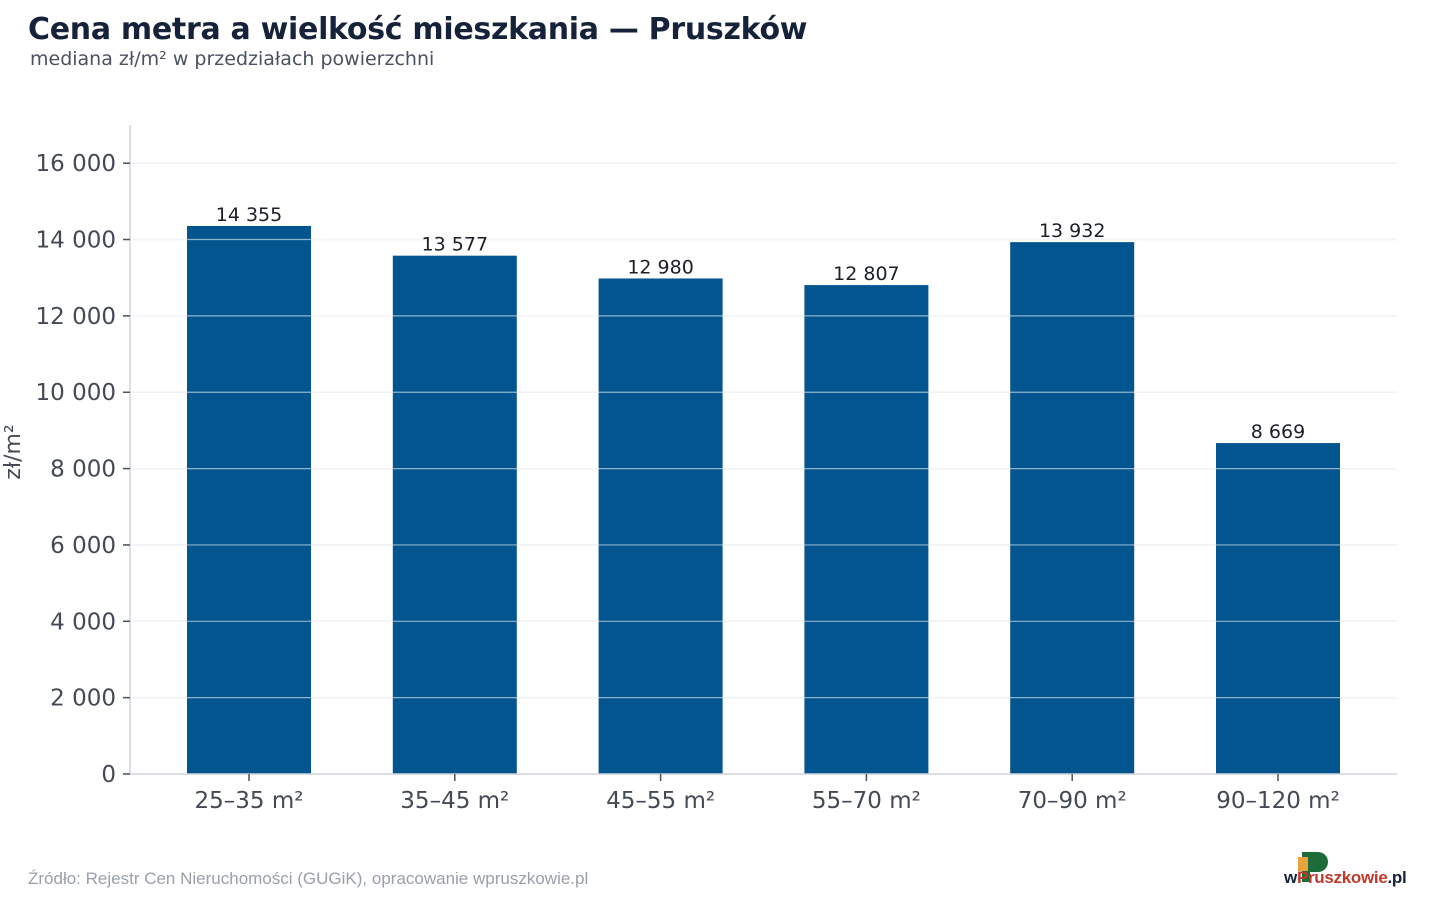 Image resolution: width=1440 pixels, height=900 pixels. Describe the element at coordinates (660, 801) in the screenshot. I see `x-tick-label: 45–55 m²` at that location.